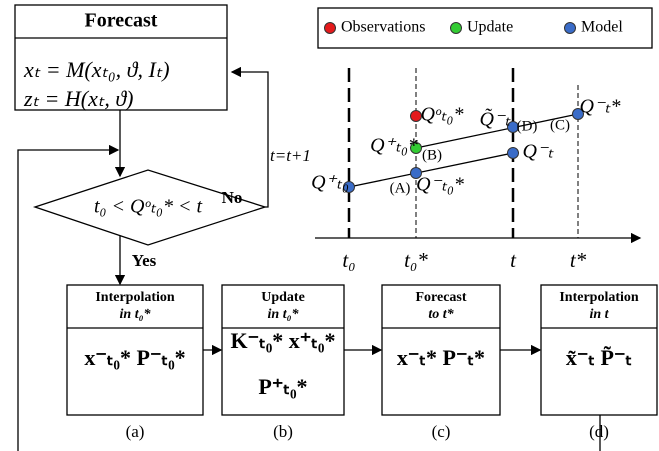 The width and height of the screenshot is (659, 451). Describe the element at coordinates (348, 260) in the screenshot. I see `label: t₀` at that location.